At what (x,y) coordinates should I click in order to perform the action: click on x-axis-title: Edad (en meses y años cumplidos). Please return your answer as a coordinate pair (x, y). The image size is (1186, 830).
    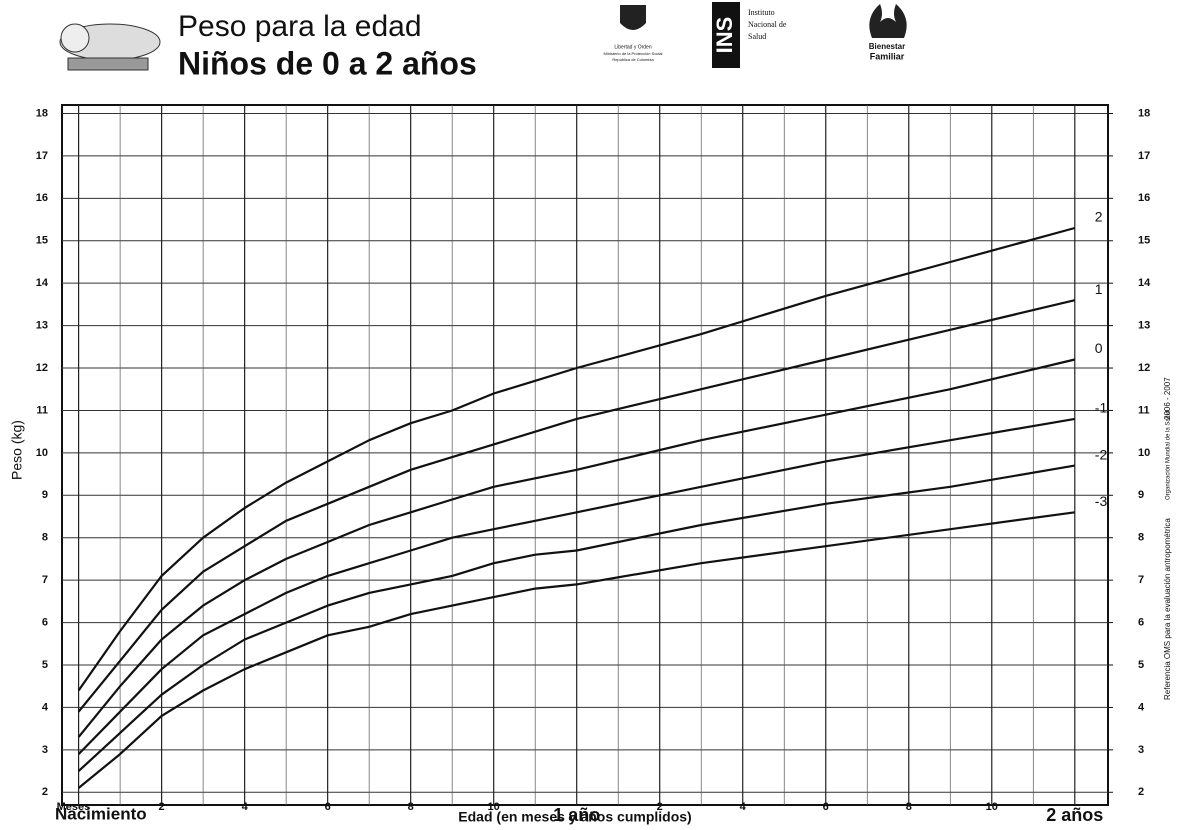
    Looking at the image, I should click on (574, 817).